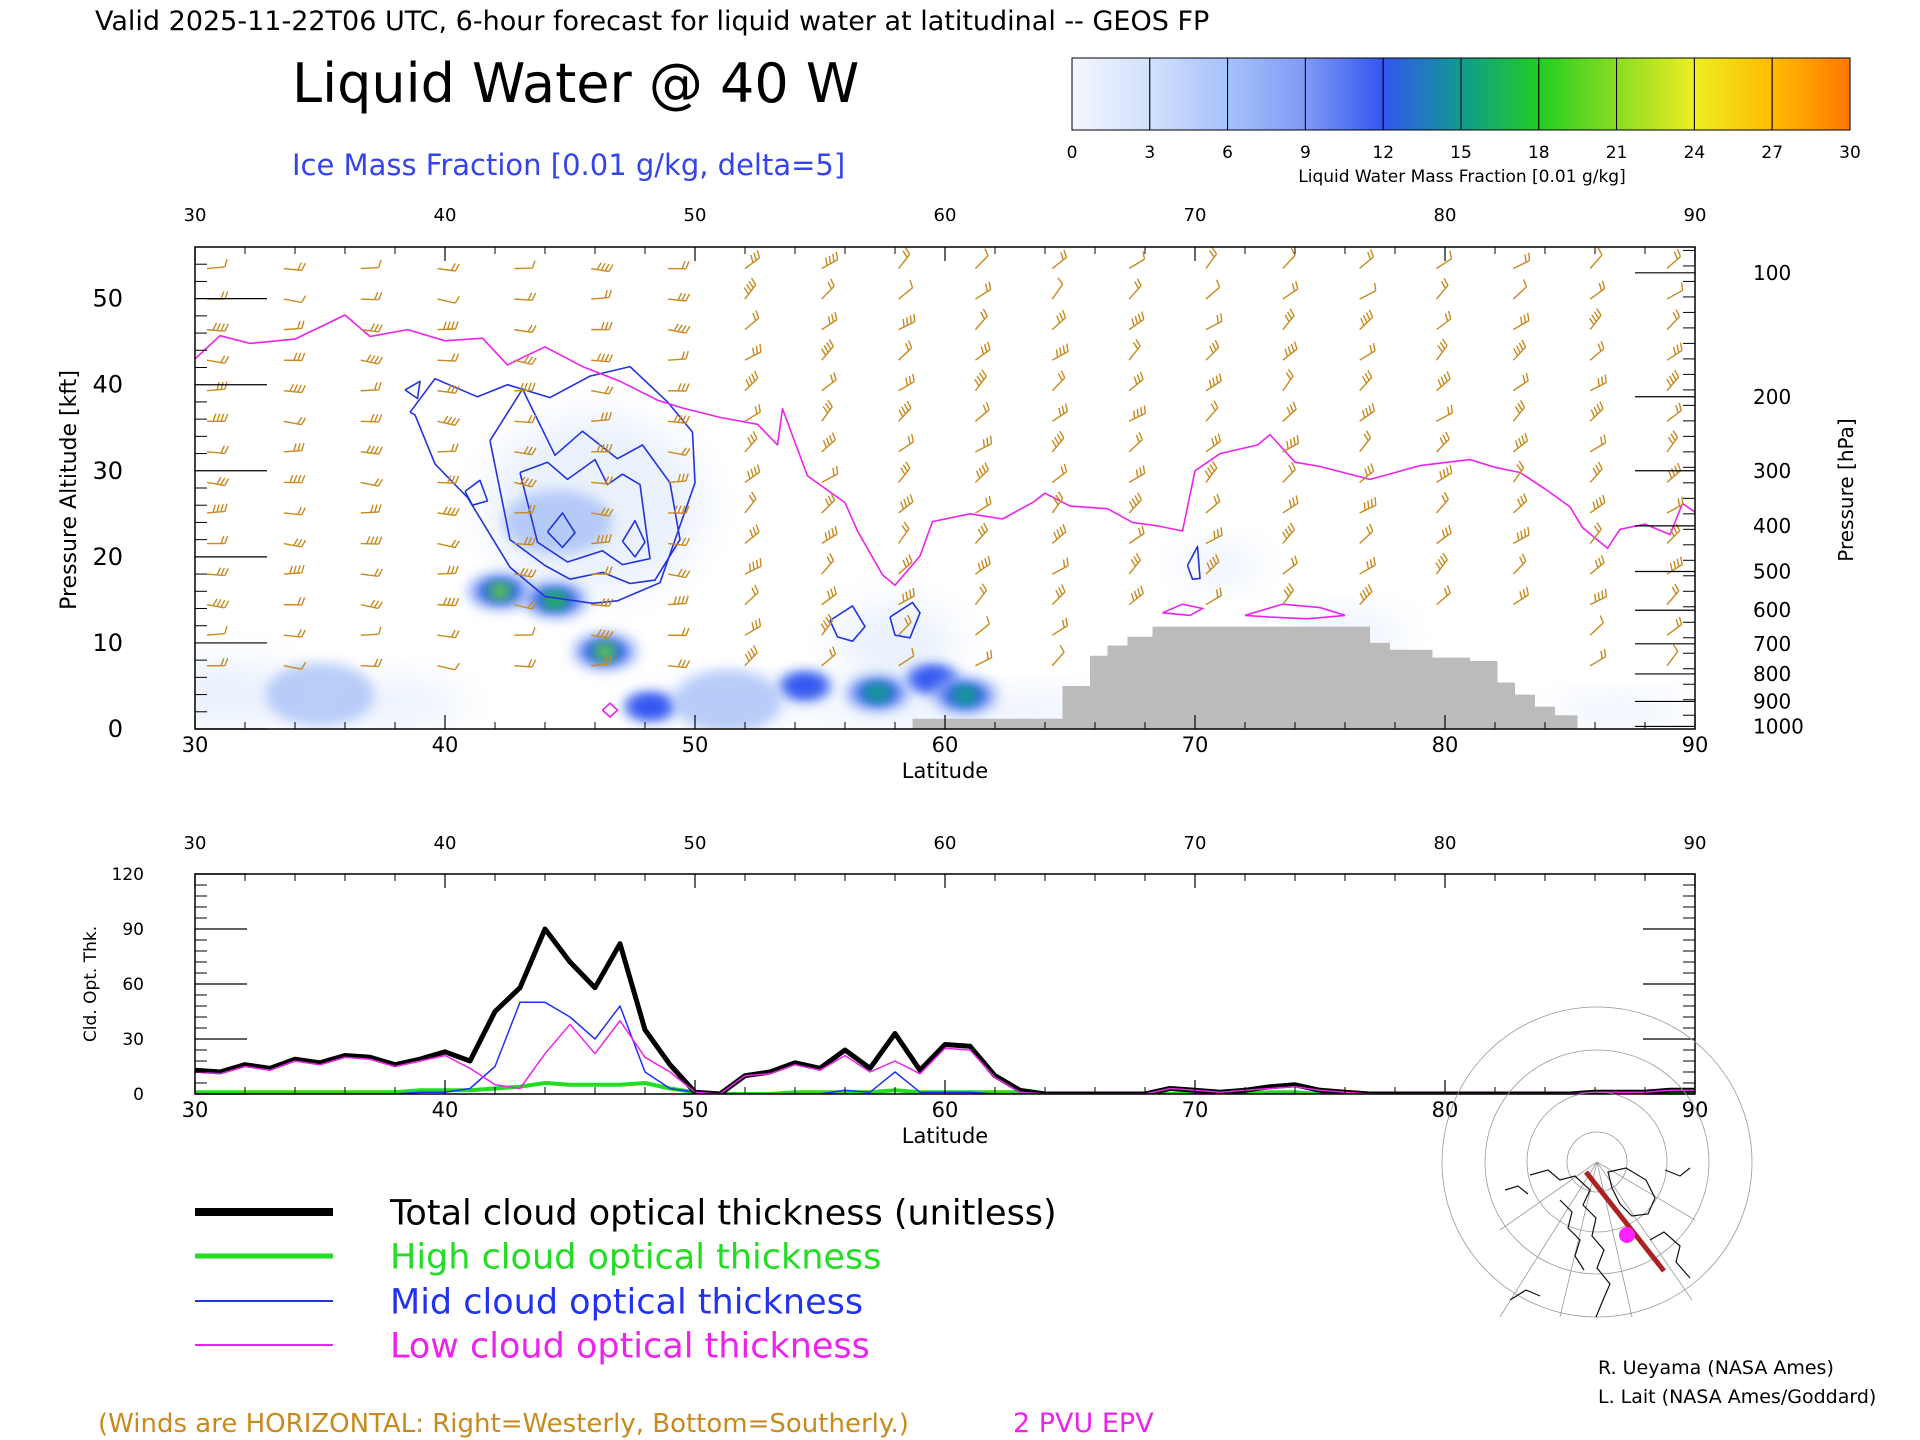  I want to click on main-y-tick-label: 40, so click(107, 385).